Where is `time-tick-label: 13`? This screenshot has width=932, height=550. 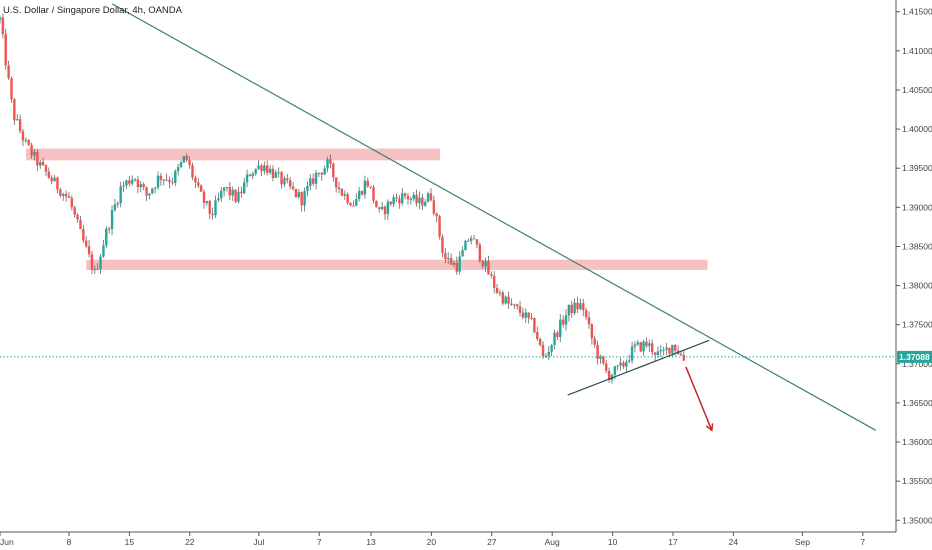
time-tick-label: 13 is located at coordinates (371, 542).